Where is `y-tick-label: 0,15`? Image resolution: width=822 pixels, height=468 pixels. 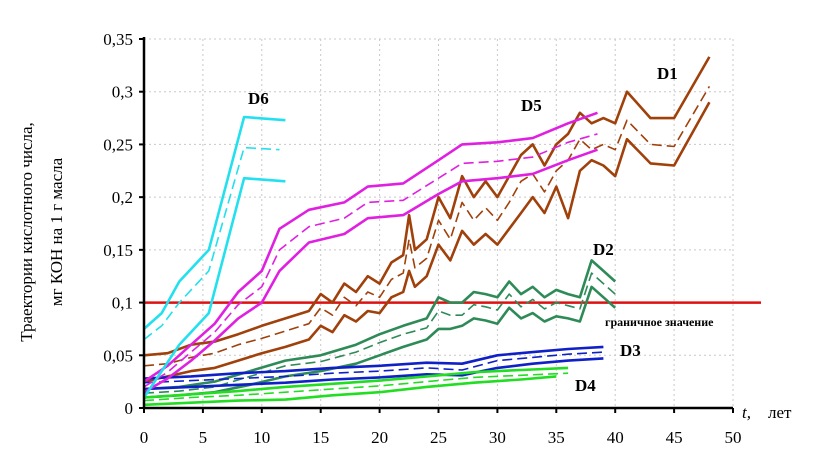
y-tick-label: 0,15 is located at coordinates (118, 250).